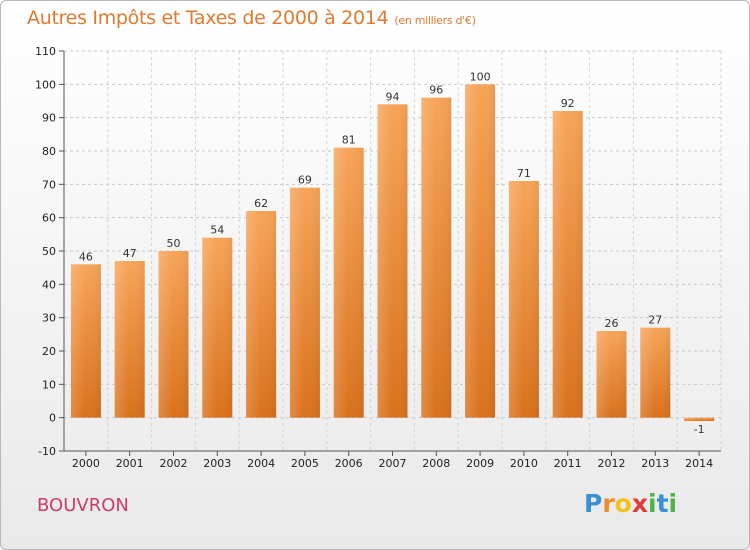 This screenshot has width=750, height=550. I want to click on data-label: 92, so click(568, 103).